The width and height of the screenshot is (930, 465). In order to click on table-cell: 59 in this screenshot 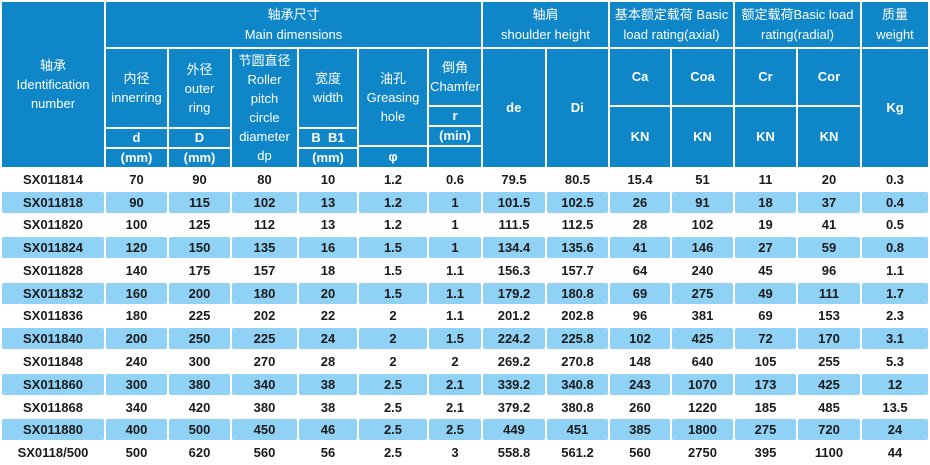, I will do `click(829, 248)`.